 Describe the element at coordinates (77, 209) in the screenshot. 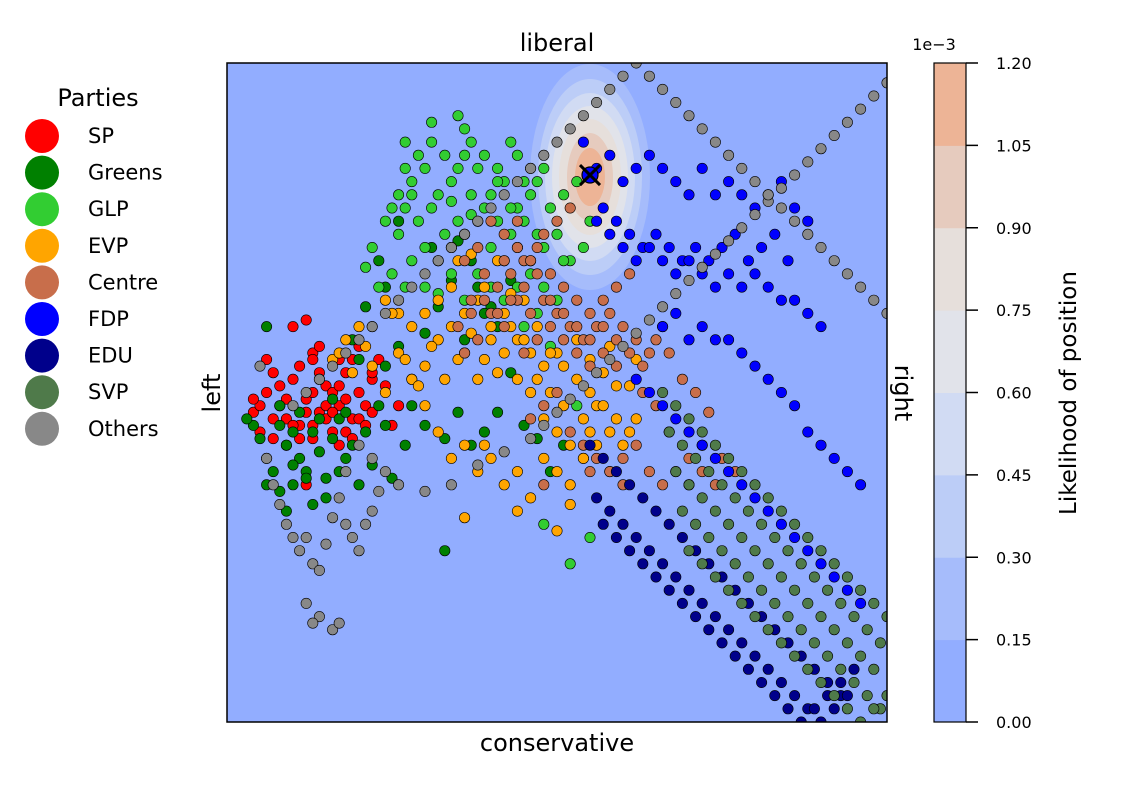

I see `legend-item-glp: GLP` at that location.